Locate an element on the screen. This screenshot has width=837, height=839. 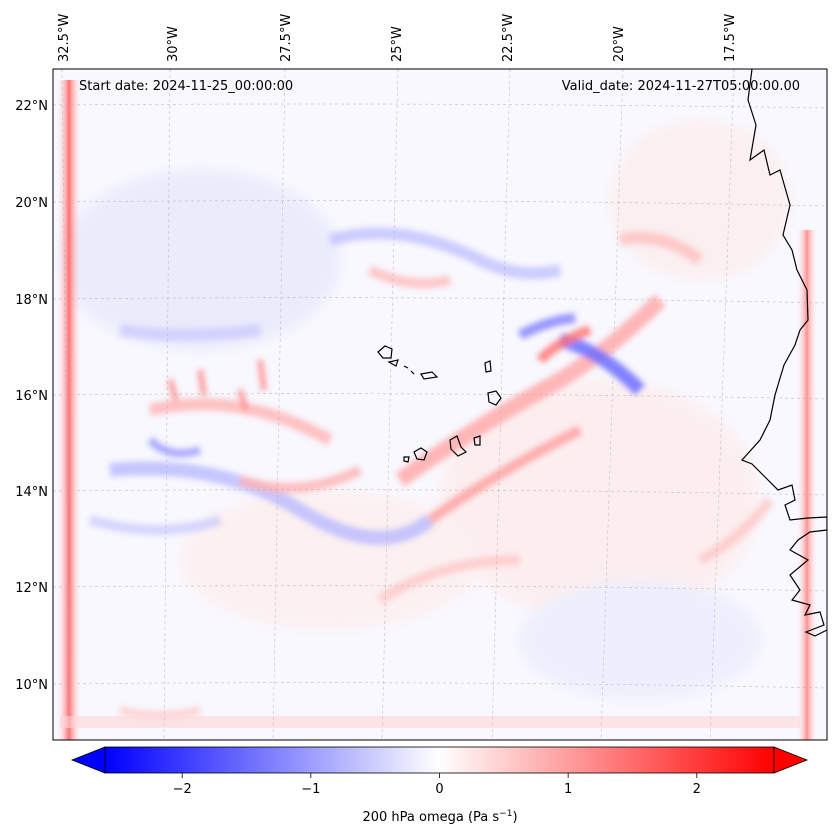
lon-tick-label: 32.5°W is located at coordinates (64, 38).